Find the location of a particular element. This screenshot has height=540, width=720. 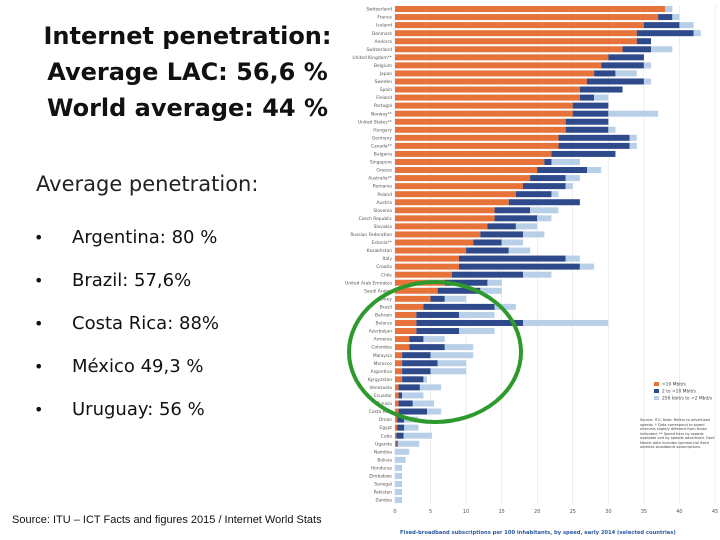

category-label: Sweden is located at coordinates (384, 82).